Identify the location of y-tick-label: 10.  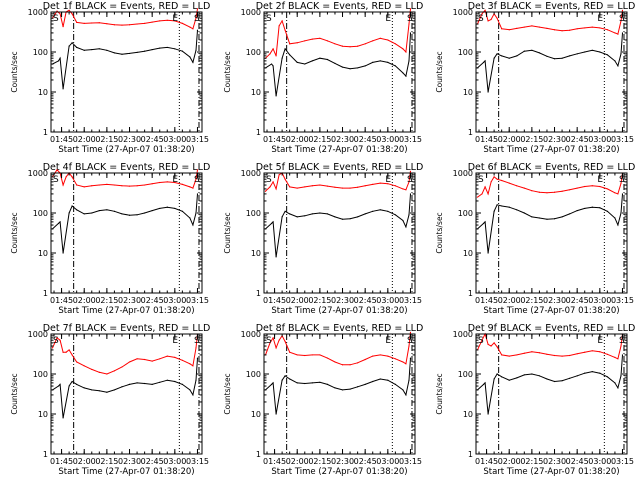
(256, 253).